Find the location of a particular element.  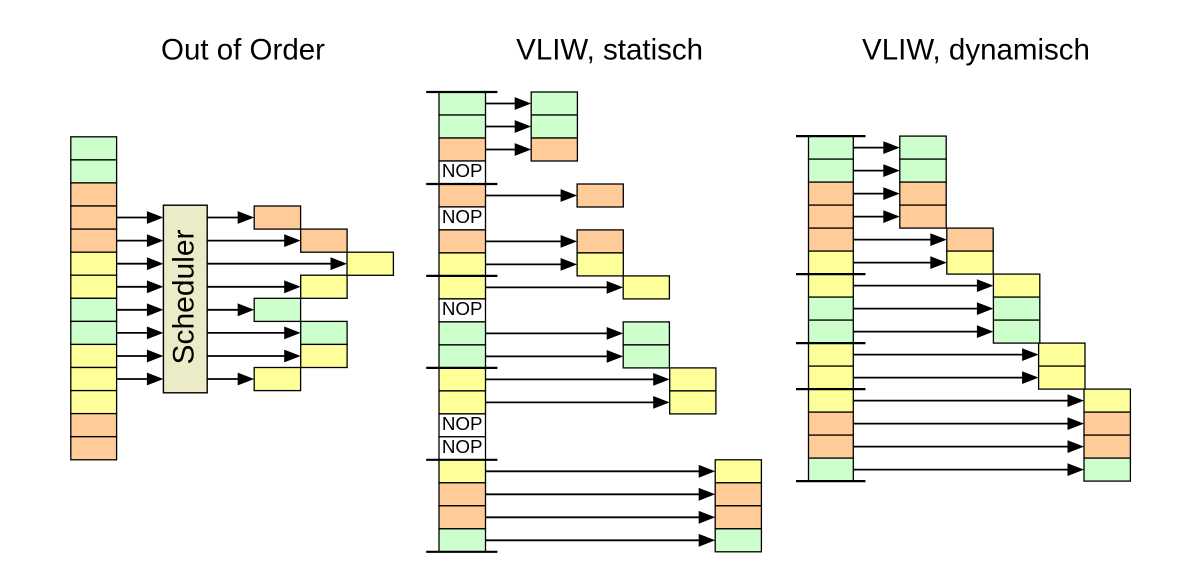

svg-text: Scheduler is located at coordinates (183, 296).